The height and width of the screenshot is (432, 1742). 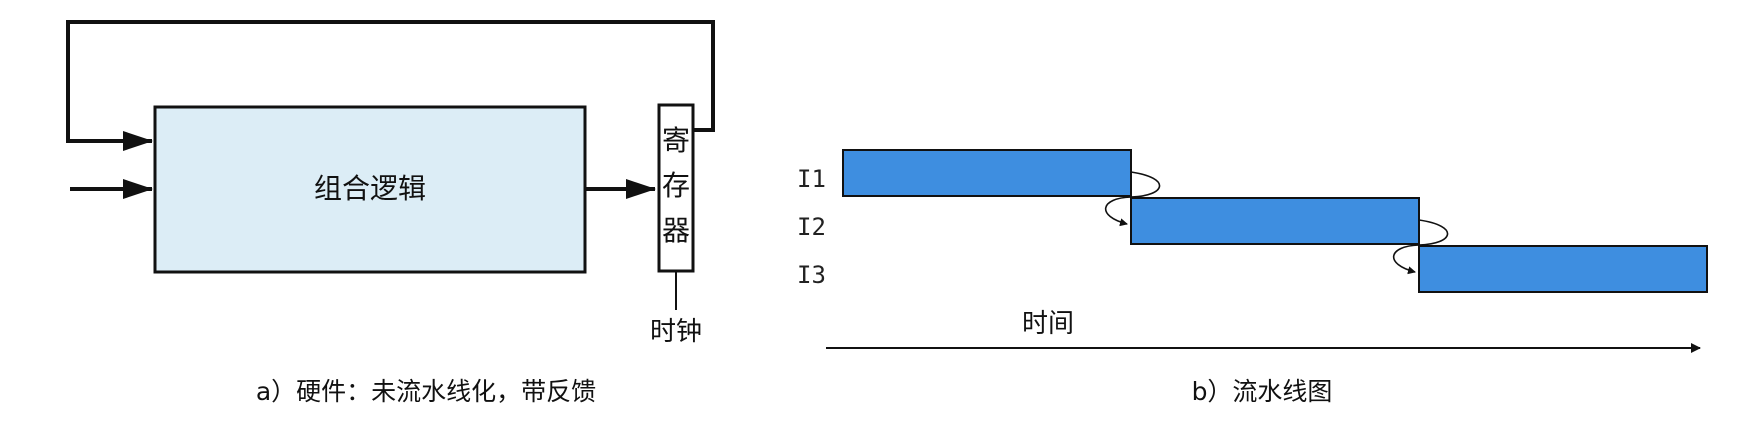 I want to click on instruction-label-i2: I2, so click(x=811, y=227).